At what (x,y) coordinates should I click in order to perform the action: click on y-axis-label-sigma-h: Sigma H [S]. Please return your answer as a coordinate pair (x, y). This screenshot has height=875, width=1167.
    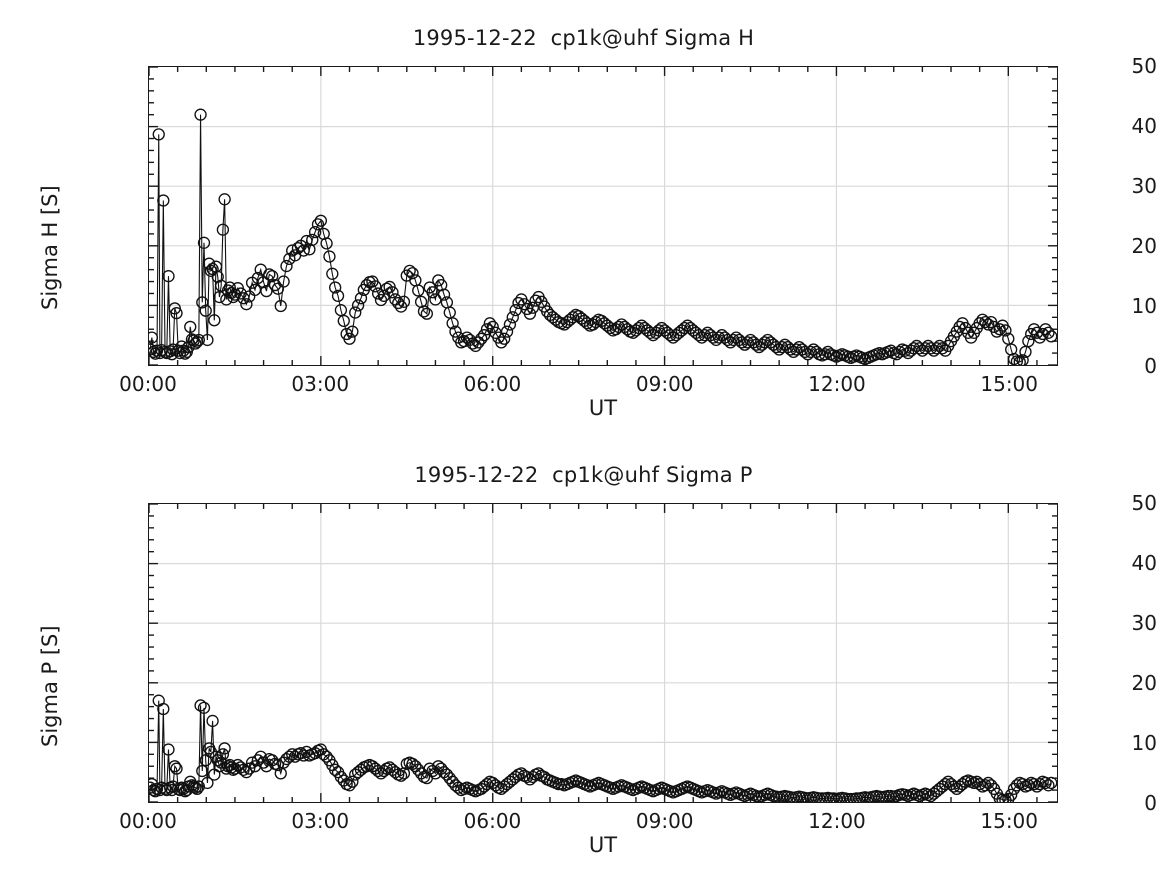
    Looking at the image, I should click on (50, 247).